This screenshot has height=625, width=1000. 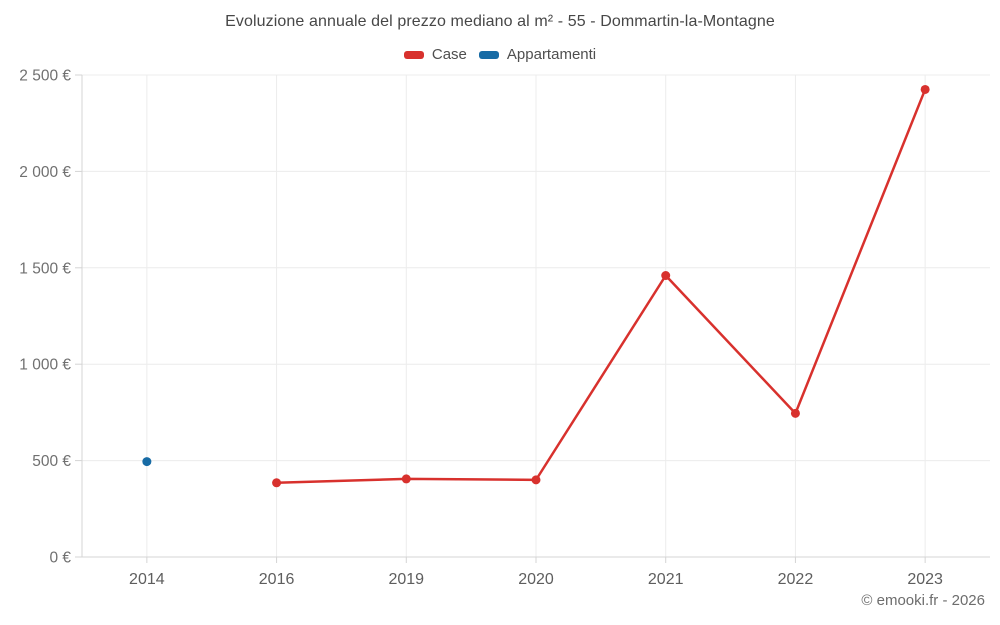 I want to click on y-tick-label: 500 €, so click(x=51, y=461).